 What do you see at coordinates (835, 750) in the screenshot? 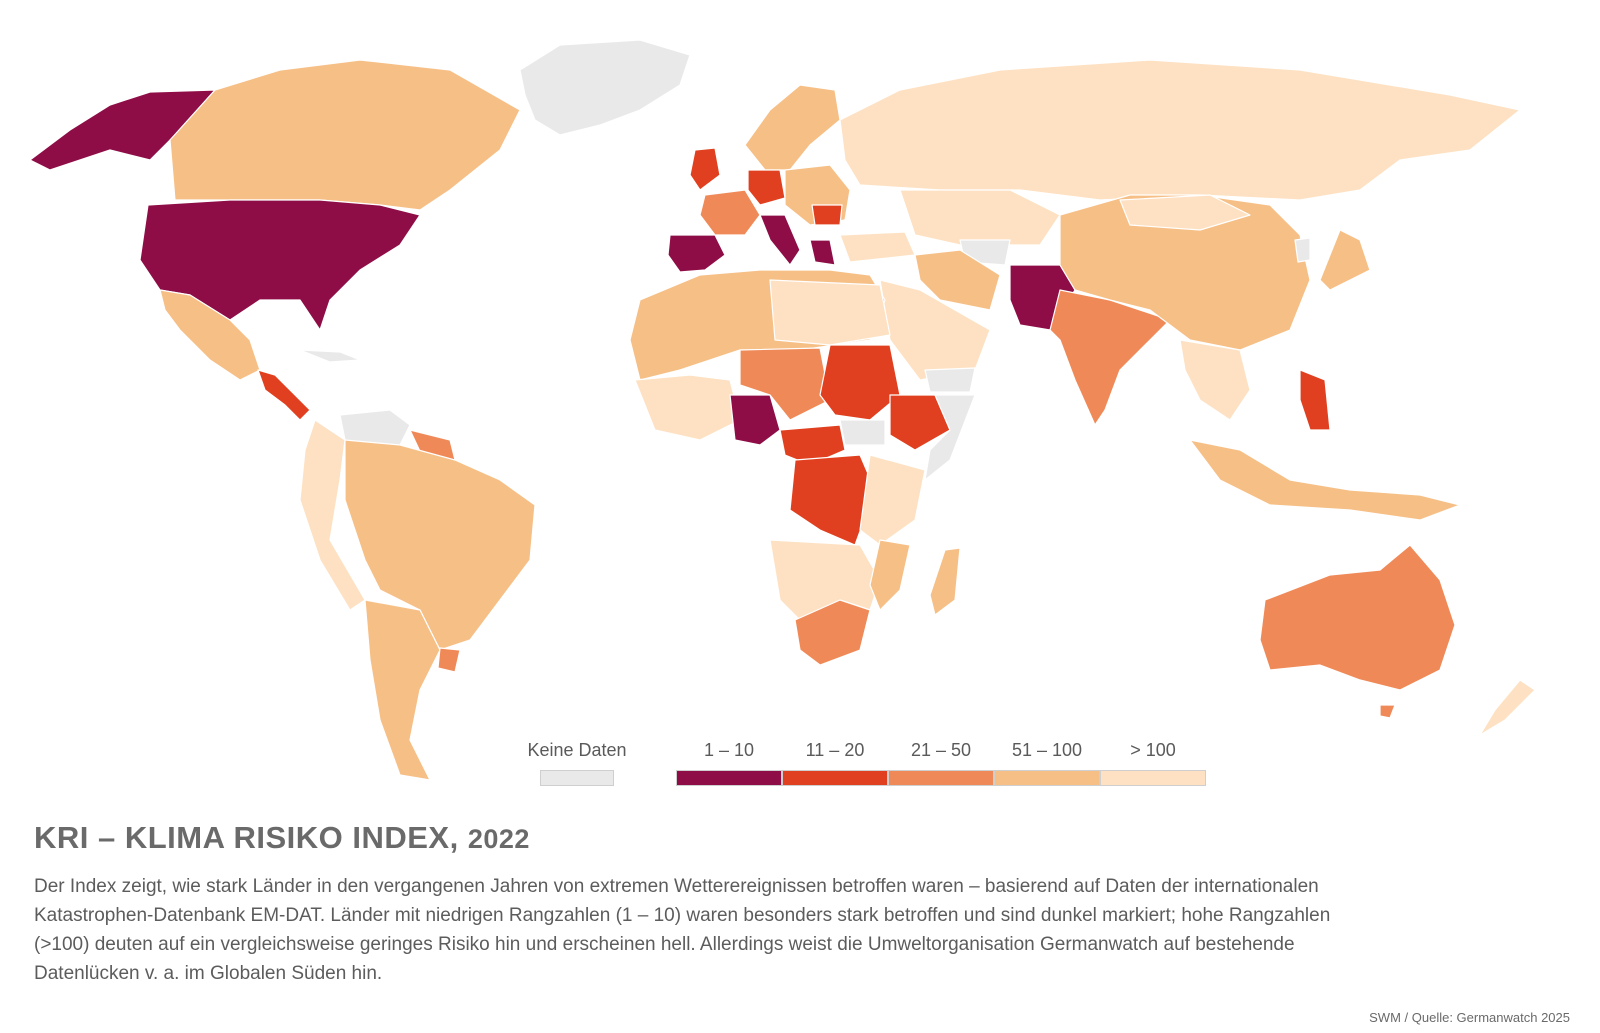
I see `legend-label-2: 11 – 20` at bounding box center [835, 750].